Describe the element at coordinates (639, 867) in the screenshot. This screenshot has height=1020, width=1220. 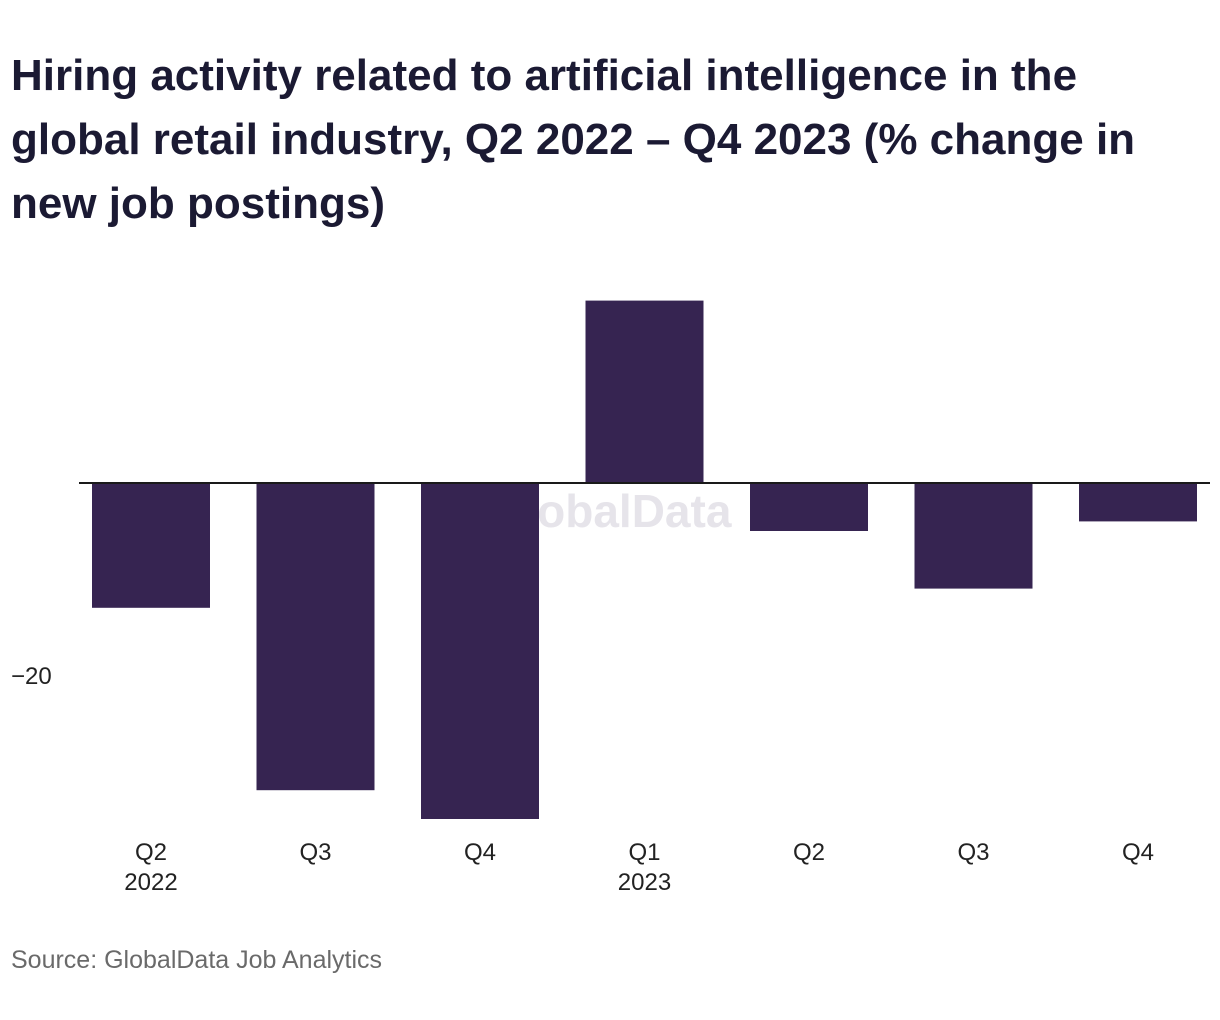
I see `x-tick-labels: Q2 2022 Q3 Q4 Q1 2023 Q2 Q3 Q4` at that location.